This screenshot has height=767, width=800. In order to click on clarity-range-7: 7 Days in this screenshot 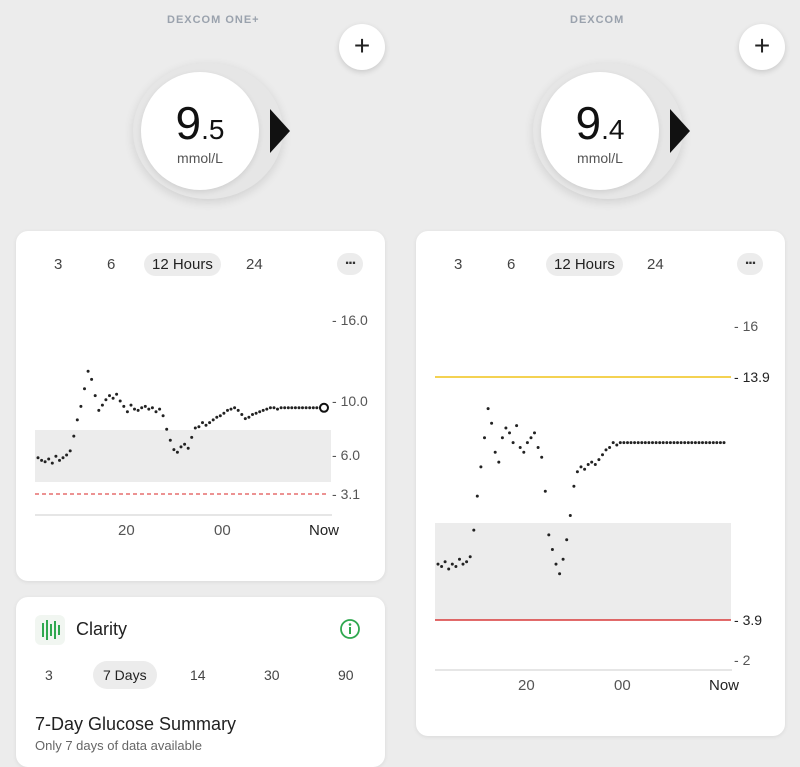, I will do `click(125, 675)`.